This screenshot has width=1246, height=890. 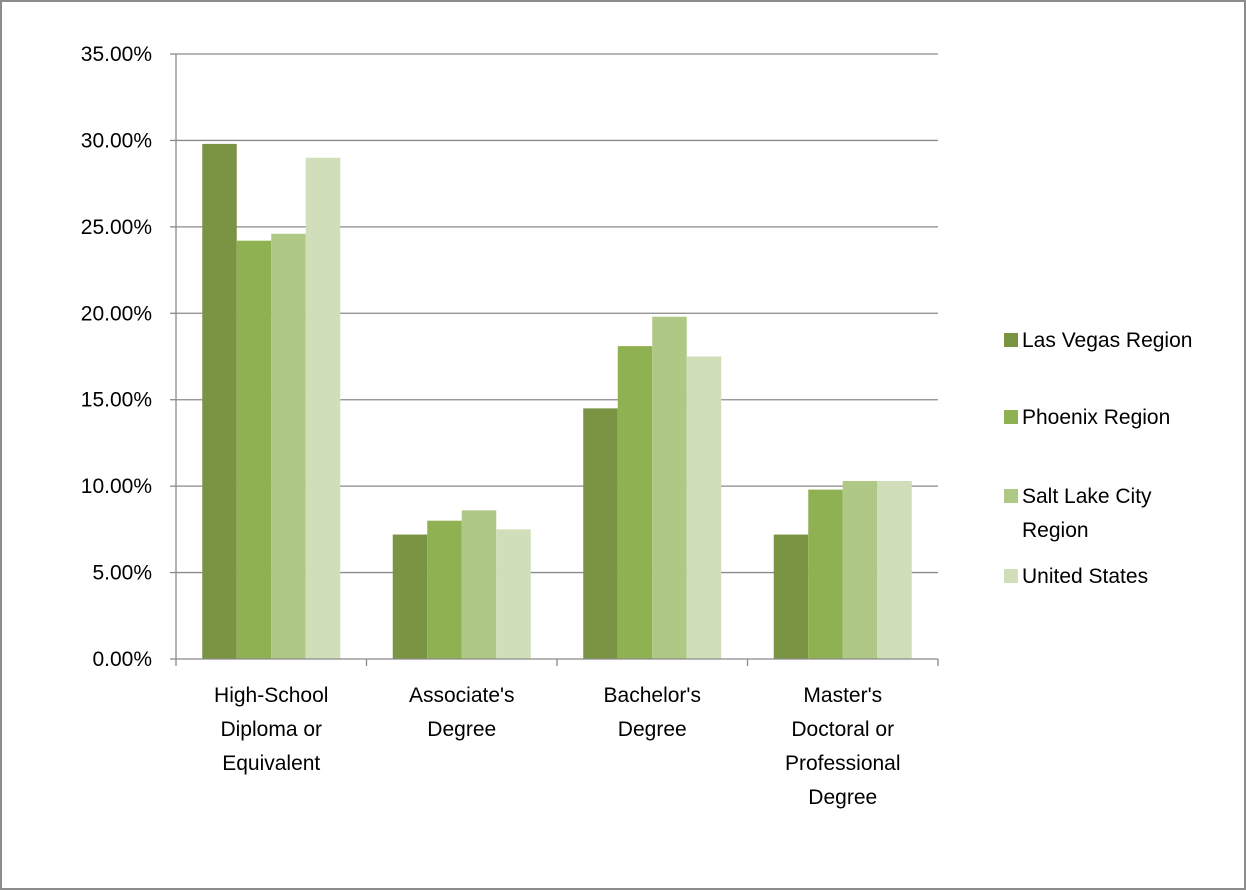 What do you see at coordinates (271, 729) in the screenshot?
I see `x-category-label: Diploma or` at bounding box center [271, 729].